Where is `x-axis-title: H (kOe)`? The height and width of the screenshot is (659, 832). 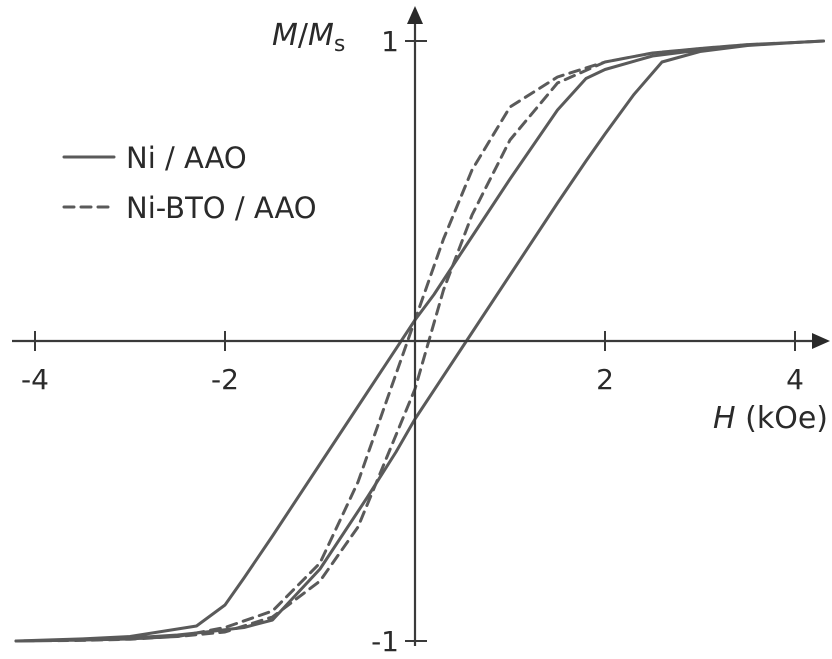
x-axis-title: H (kOe) is located at coordinates (770, 418).